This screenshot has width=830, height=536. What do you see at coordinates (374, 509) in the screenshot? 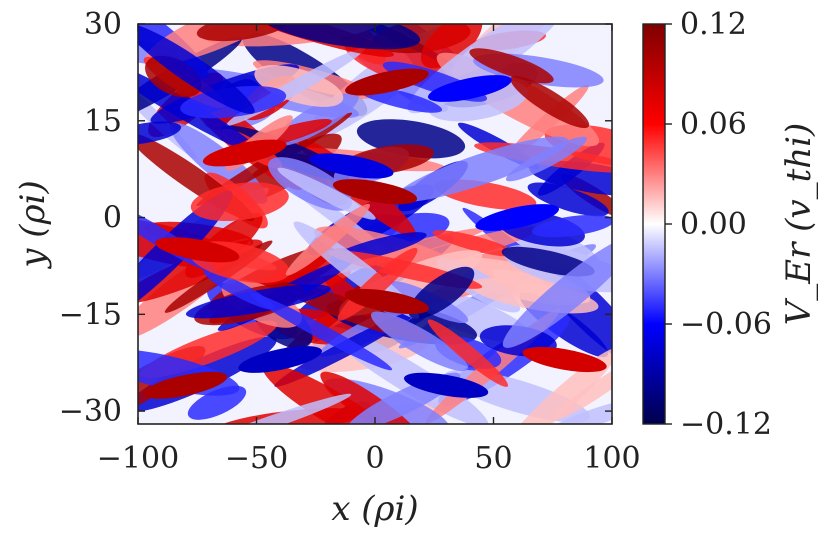
I see `x-axis-label: x (ρi)` at bounding box center [374, 509].